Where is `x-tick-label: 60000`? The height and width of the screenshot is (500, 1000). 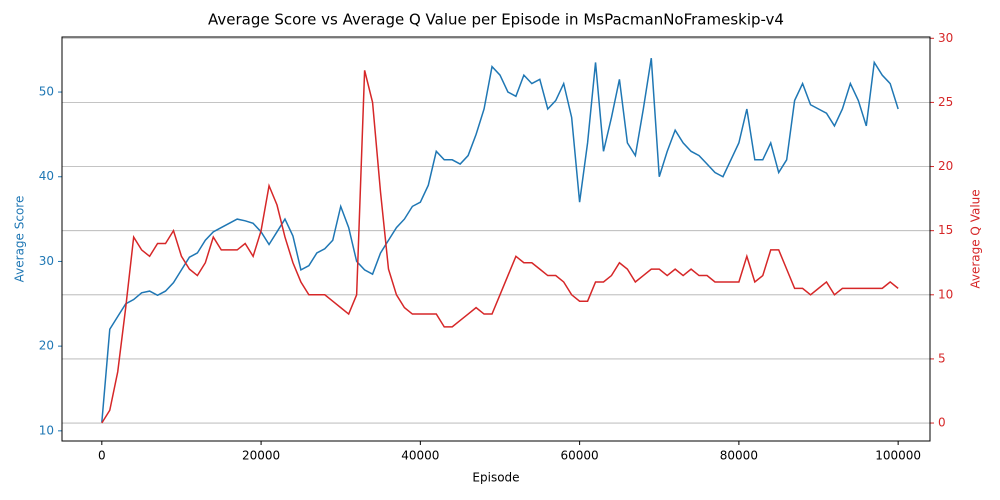 x-tick-label: 60000 is located at coordinates (580, 456).